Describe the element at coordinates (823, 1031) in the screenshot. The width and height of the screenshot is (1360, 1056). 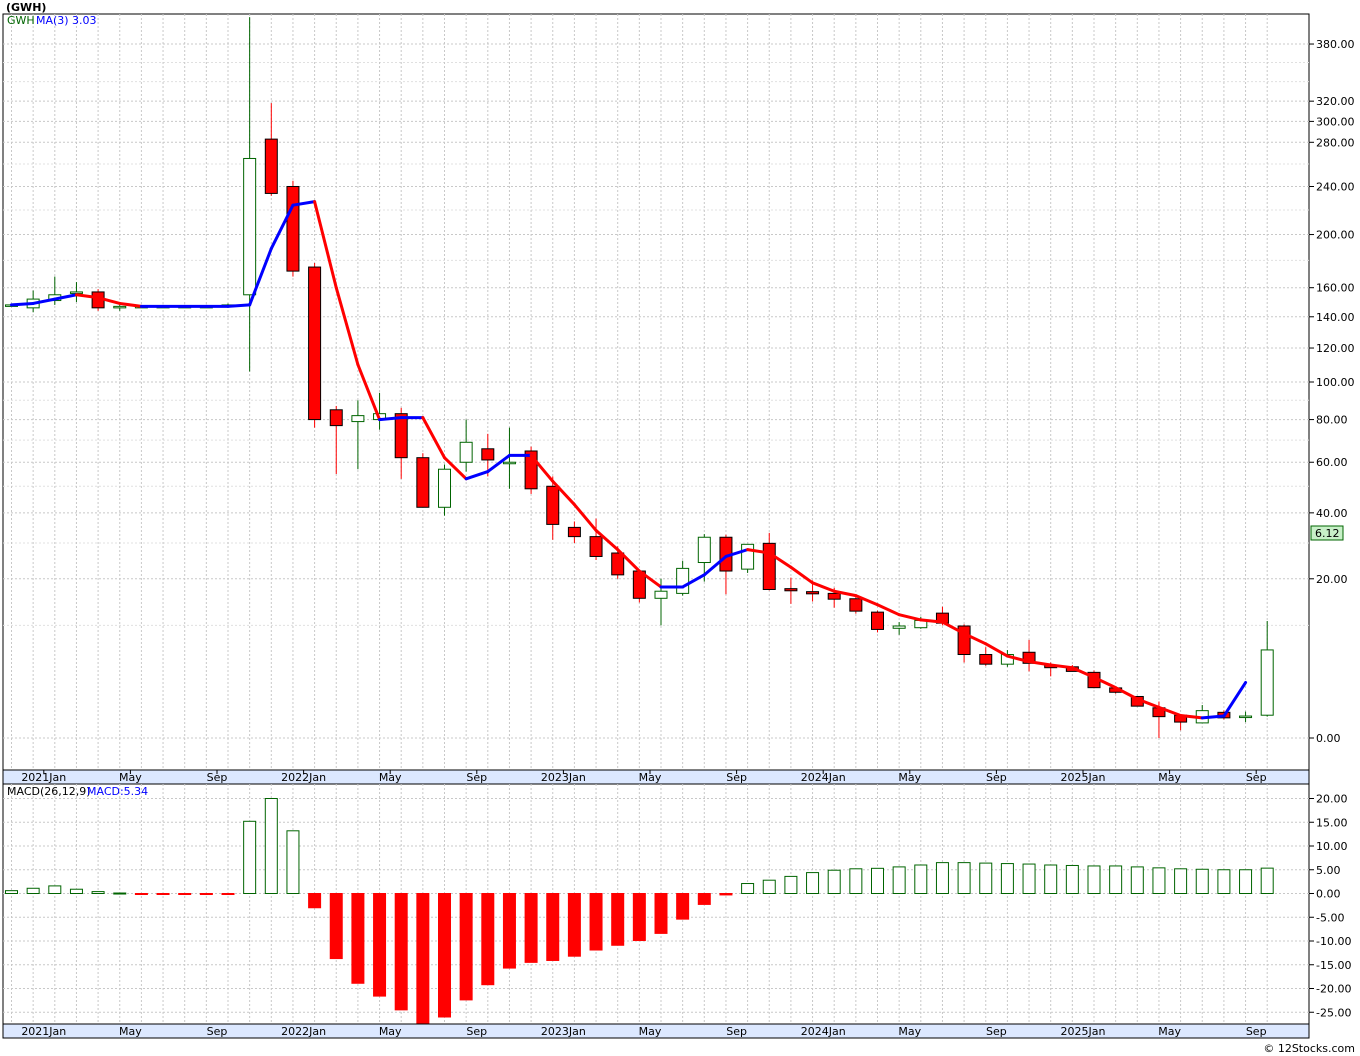
I see `macd-x-label: 2024Jan` at that location.